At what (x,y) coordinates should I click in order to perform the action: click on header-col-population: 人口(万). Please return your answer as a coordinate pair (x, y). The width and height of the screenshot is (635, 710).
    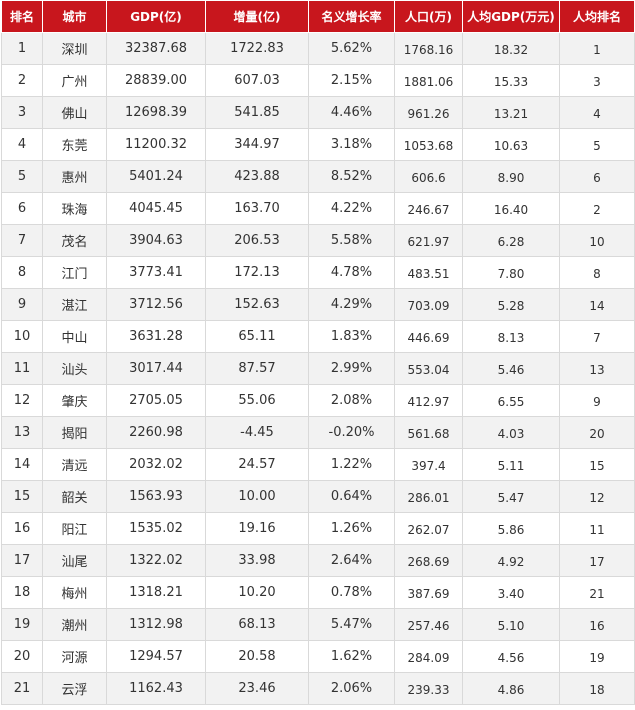
    Looking at the image, I should click on (428, 16).